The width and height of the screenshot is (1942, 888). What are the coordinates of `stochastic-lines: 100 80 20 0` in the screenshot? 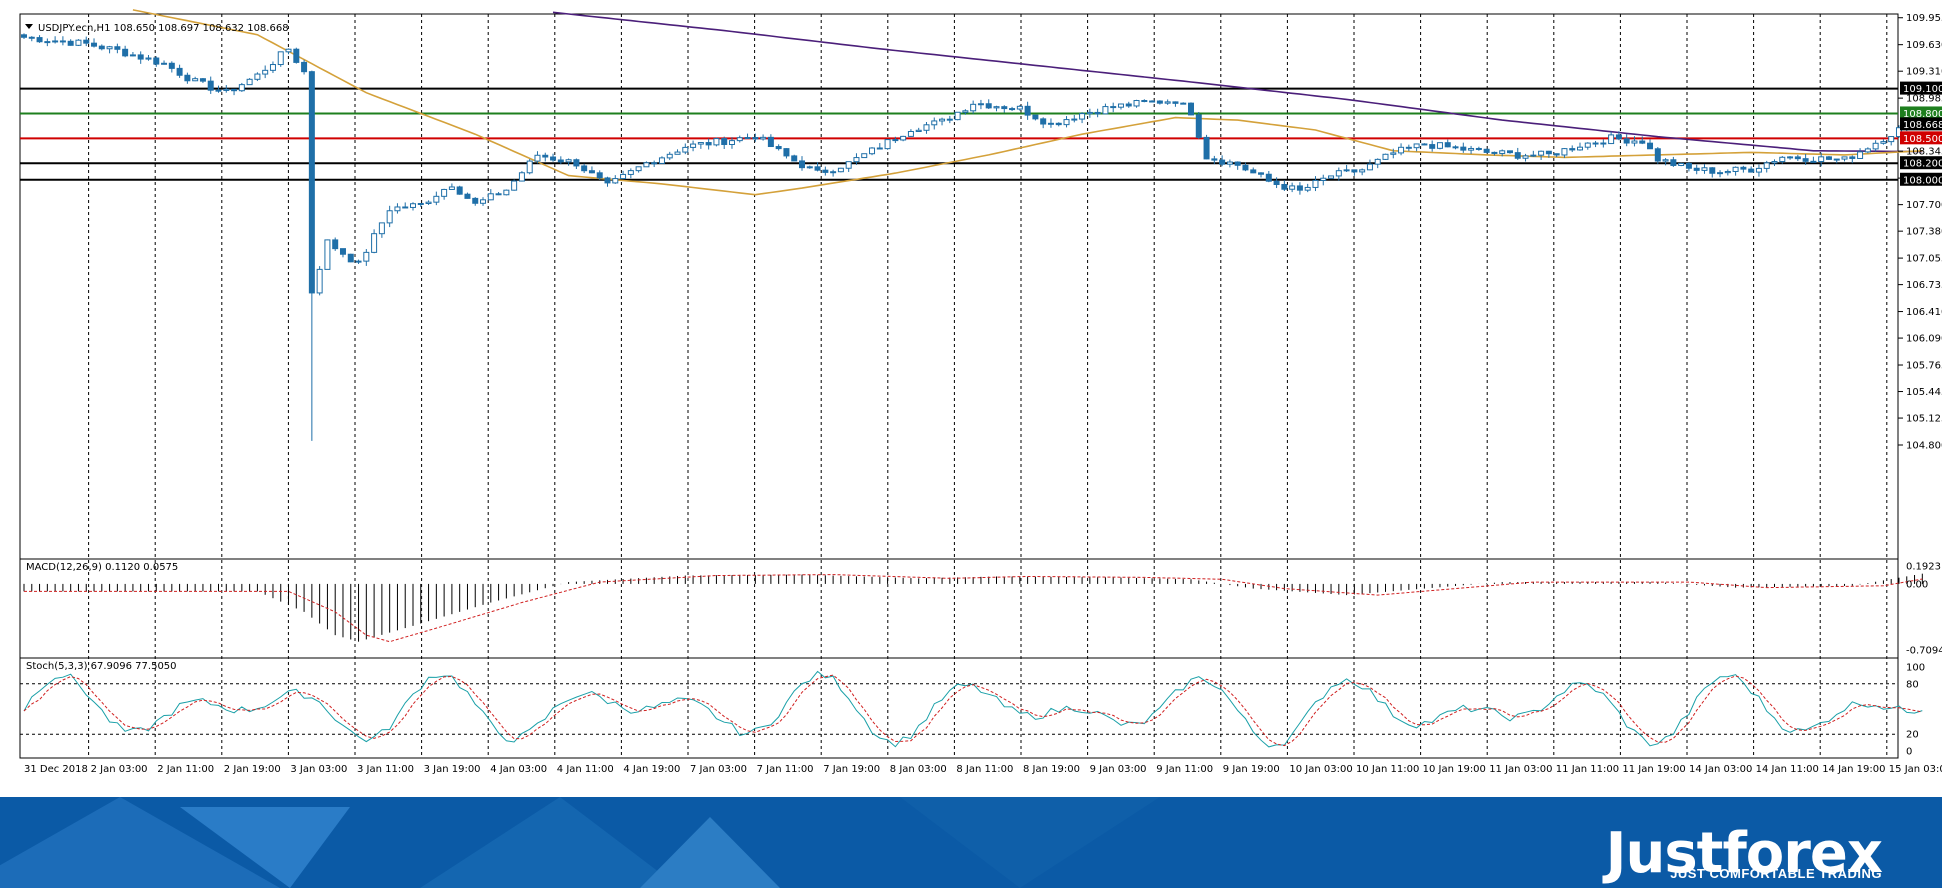 It's located at (972, 710).